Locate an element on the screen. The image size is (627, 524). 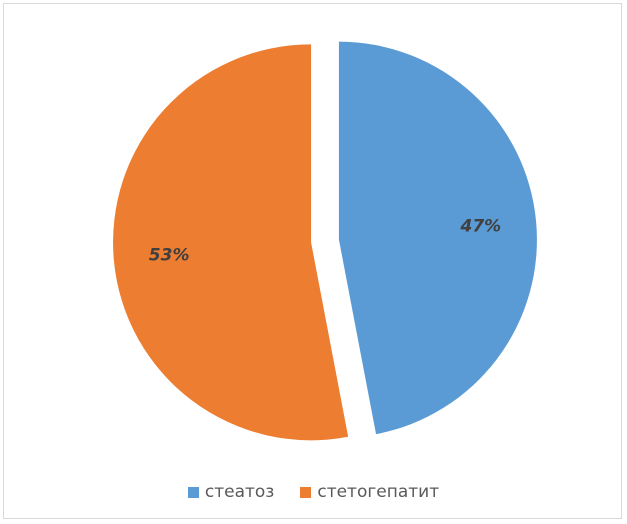
pie-labels: 47% 53% is located at coordinates (325, 240).